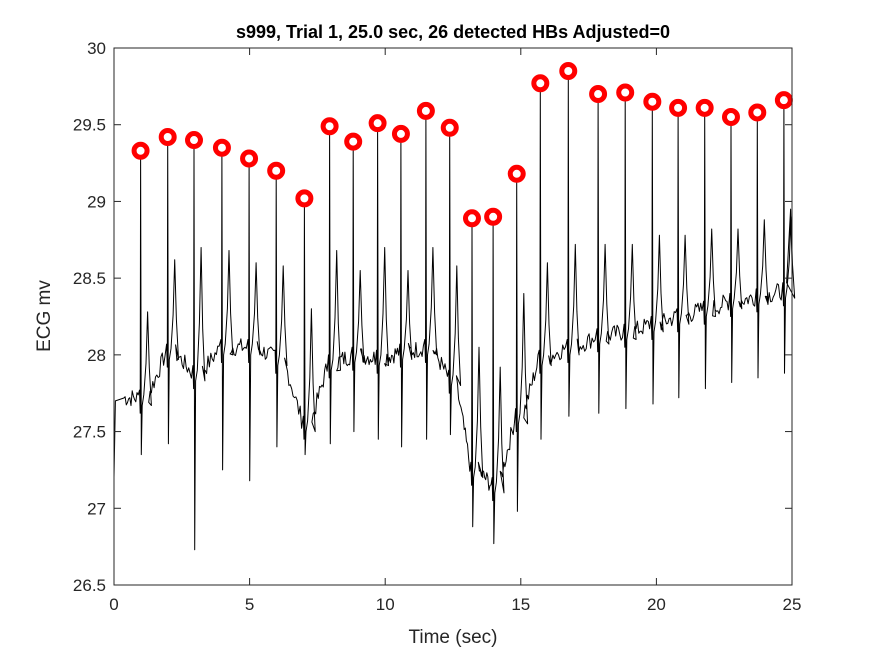 The height and width of the screenshot is (656, 875). I want to click on x-tick-label: 10, so click(385, 604).